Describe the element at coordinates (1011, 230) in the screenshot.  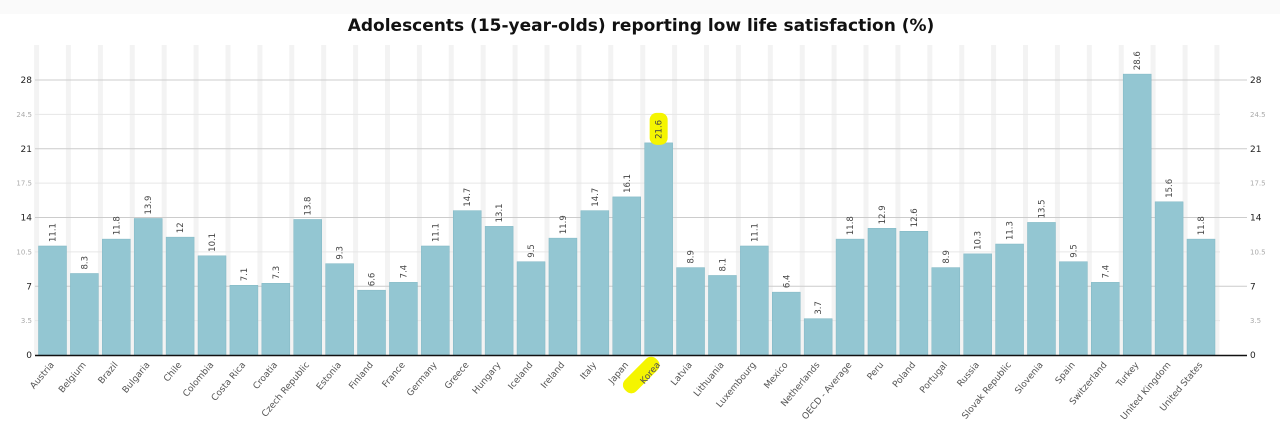
I see `data-label: 11.3` at that location.